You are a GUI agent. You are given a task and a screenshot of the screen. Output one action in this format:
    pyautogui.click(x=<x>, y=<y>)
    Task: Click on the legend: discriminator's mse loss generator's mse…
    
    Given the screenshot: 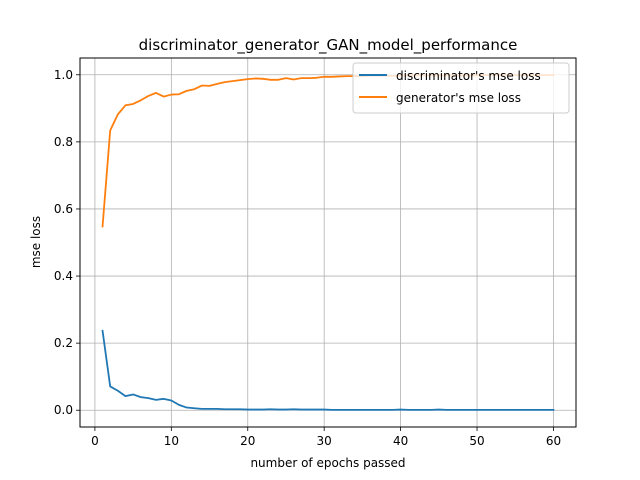 What is the action you would take?
    pyautogui.click(x=461, y=88)
    